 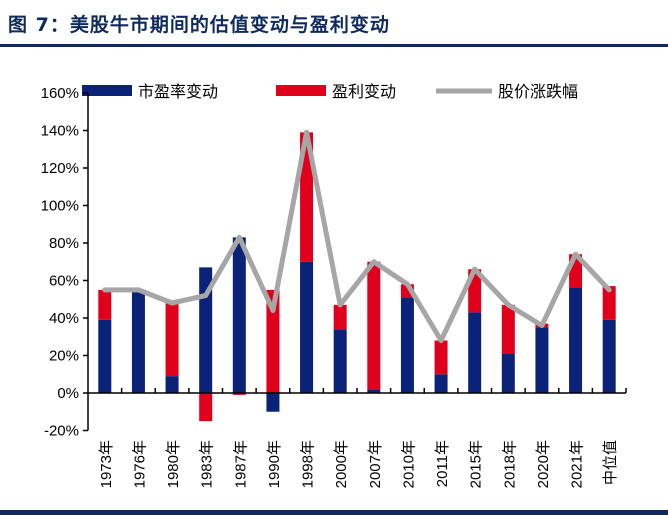 What do you see at coordinates (64, 318) in the screenshot?
I see `y-tick-label: 40%` at bounding box center [64, 318].